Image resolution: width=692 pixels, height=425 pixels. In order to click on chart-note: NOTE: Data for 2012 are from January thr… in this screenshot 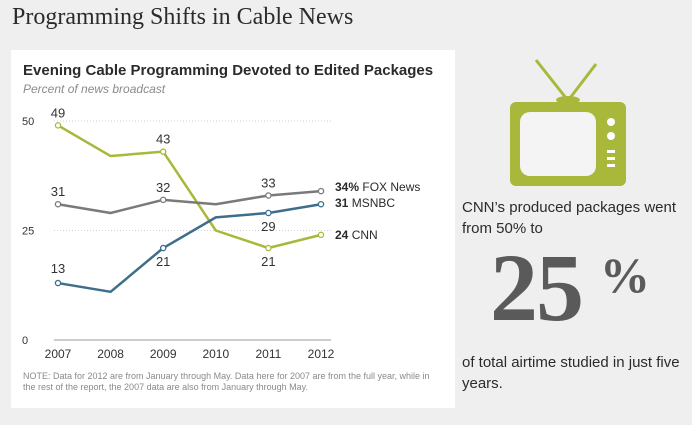, I will do `click(226, 381)`.